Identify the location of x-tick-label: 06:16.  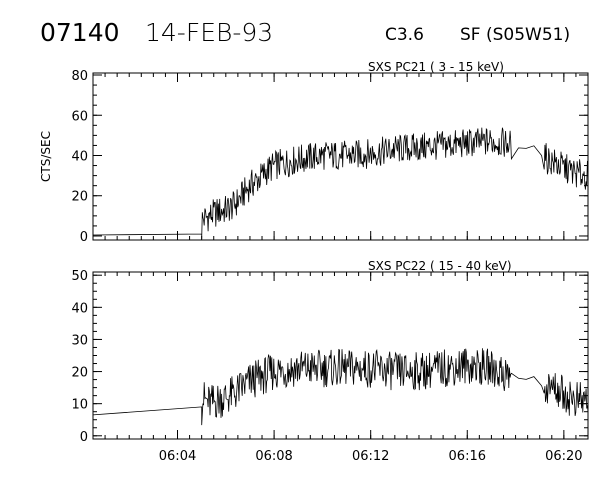
(467, 456).